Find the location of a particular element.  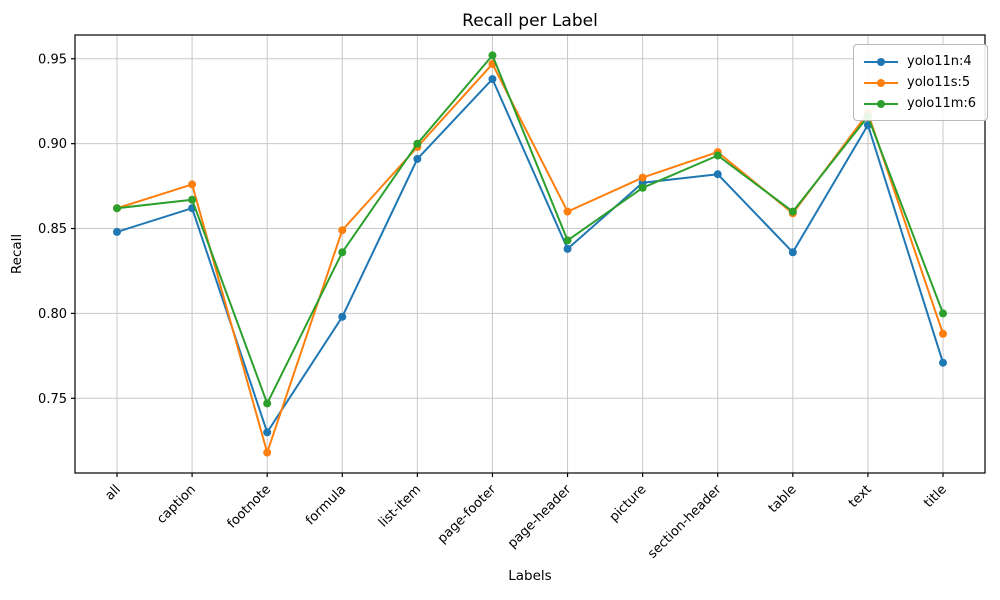

x-axis-label: Labels is located at coordinates (529, 576).